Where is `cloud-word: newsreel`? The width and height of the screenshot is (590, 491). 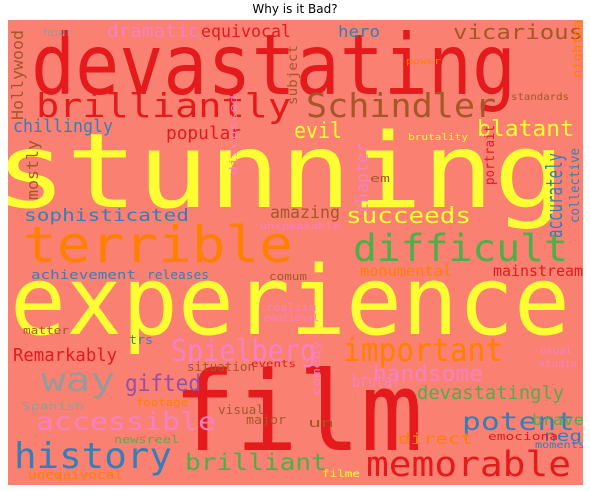 cloud-word: newsreel is located at coordinates (146, 439).